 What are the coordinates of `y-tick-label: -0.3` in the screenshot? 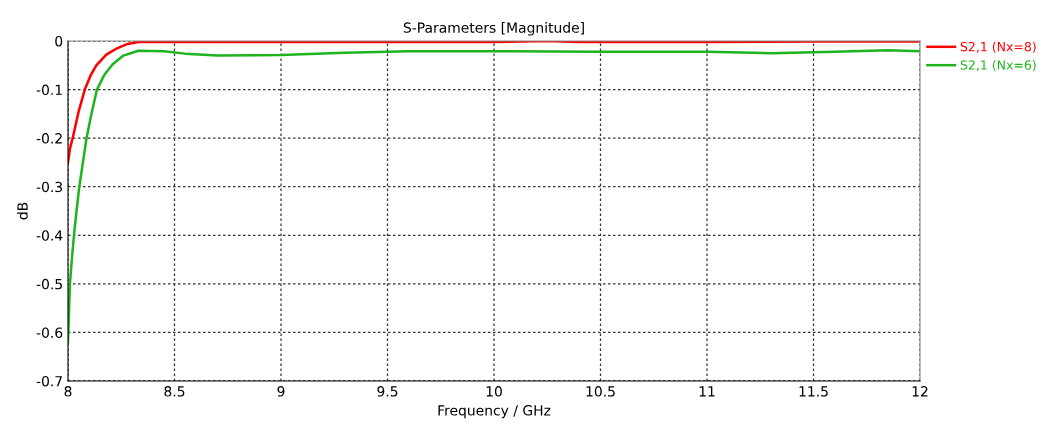 It's located at (49, 187).